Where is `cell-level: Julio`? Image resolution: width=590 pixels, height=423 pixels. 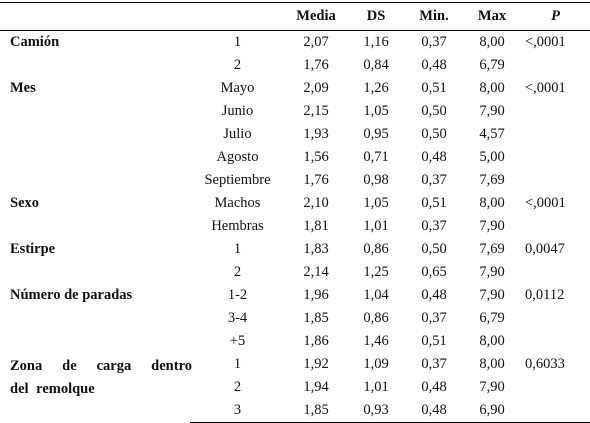 cell-level: Julio is located at coordinates (237, 134).